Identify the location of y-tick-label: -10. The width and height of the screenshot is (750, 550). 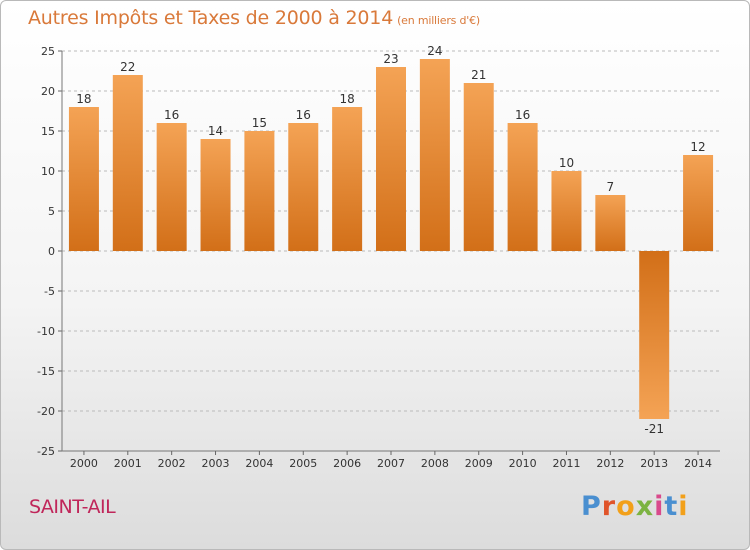
(46, 331).